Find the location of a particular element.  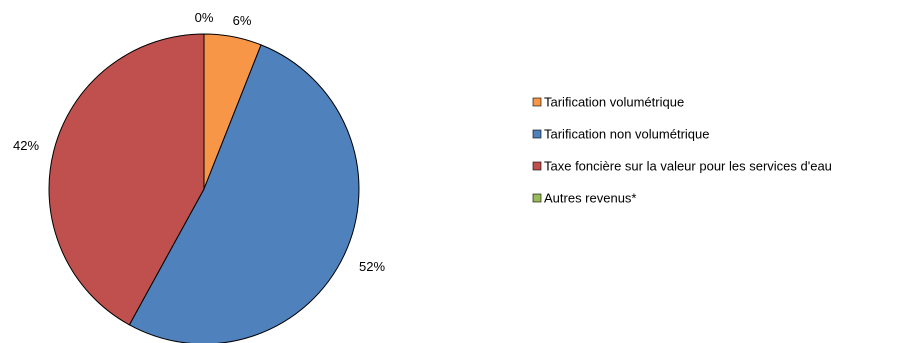

value-label-tarification-non-volumetrique: 52% is located at coordinates (372, 266).